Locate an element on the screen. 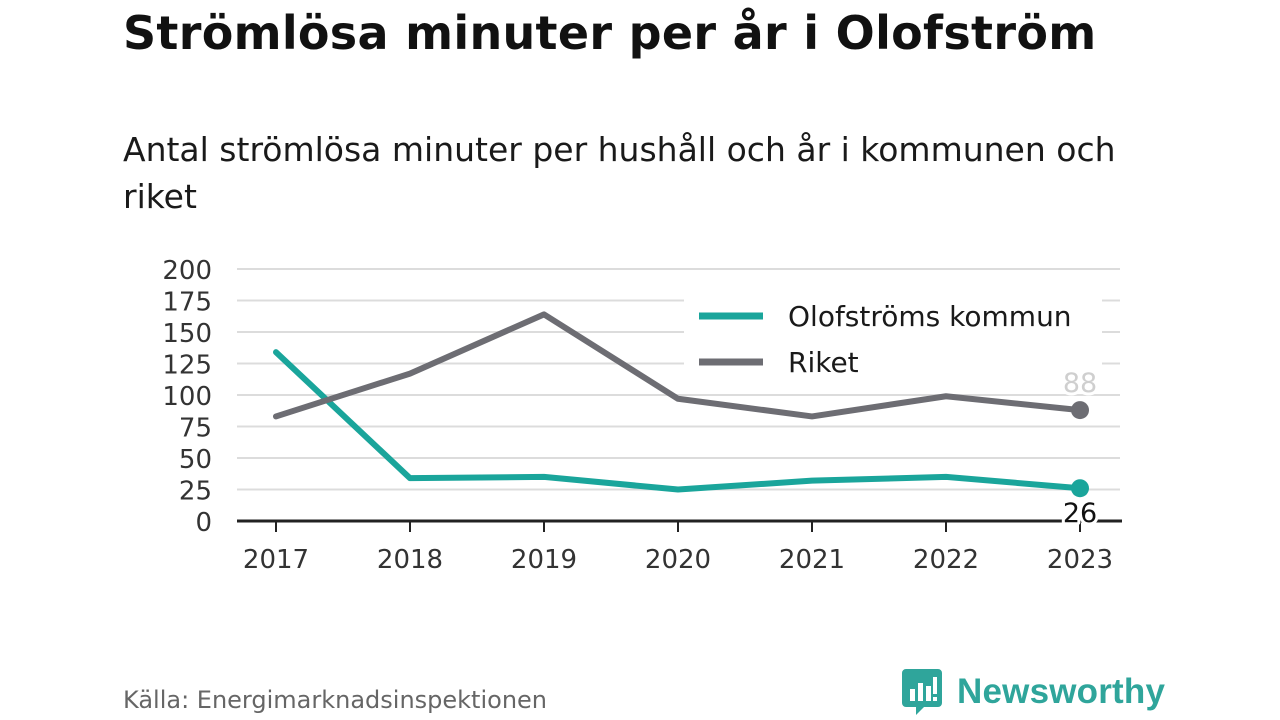 The height and width of the screenshot is (720, 1280). x-tick-label: 2022 is located at coordinates (946, 560).